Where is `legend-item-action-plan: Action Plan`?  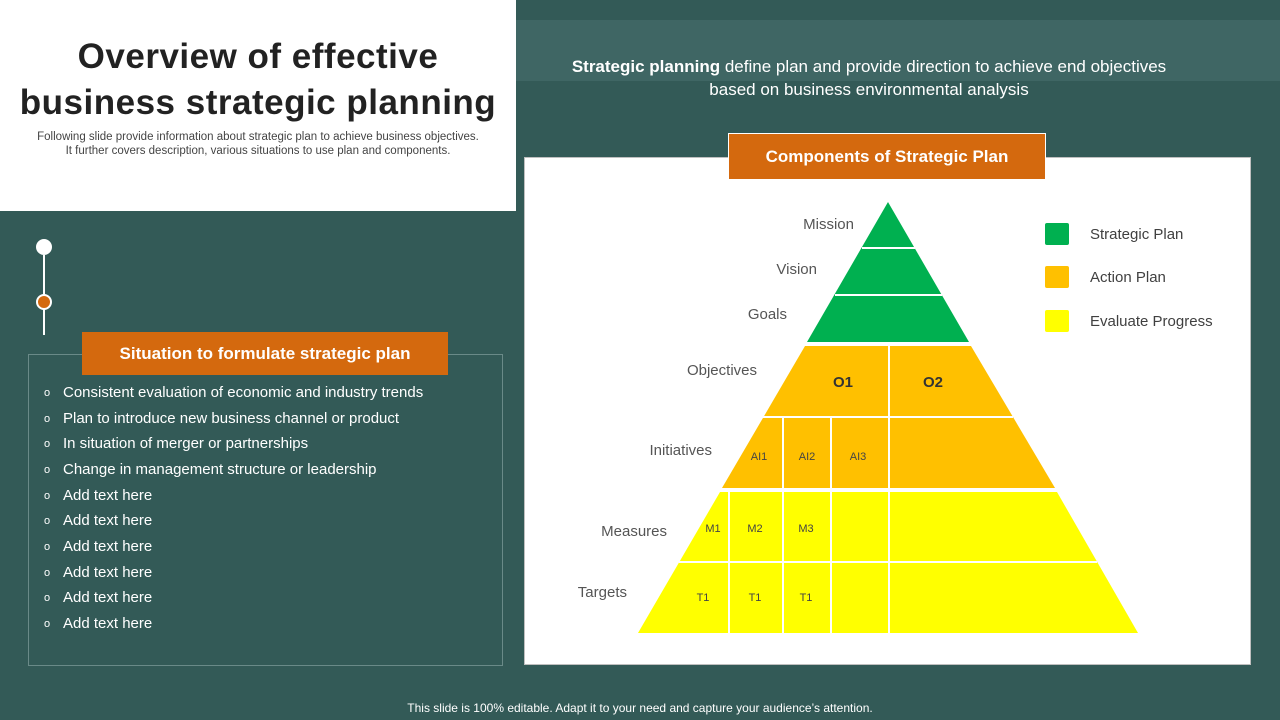 legend-item-action-plan: Action Plan is located at coordinates (1105, 277).